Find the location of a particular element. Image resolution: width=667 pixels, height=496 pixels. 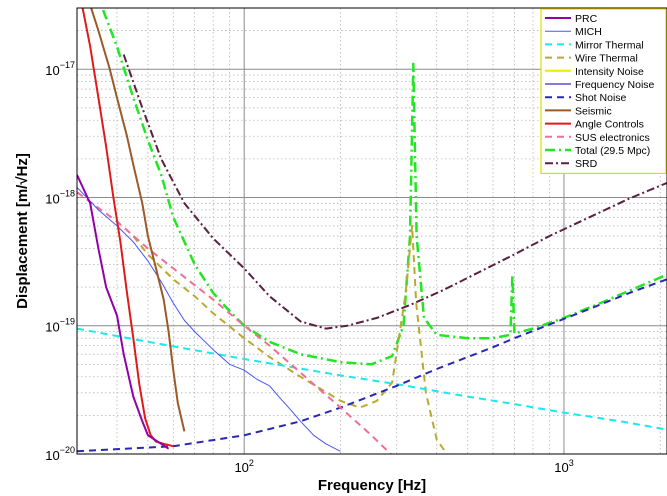

legend-label: Frequency Noise is located at coordinates (615, 85).